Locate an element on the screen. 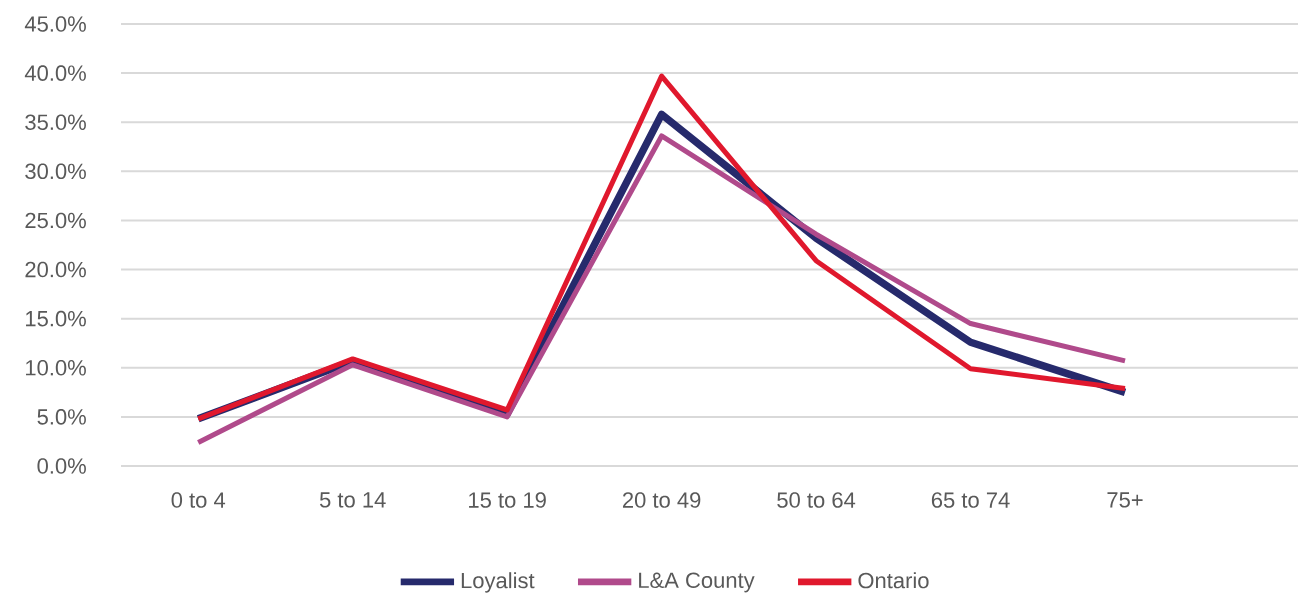 The height and width of the screenshot is (600, 1302). y-tick-label: 30.0% is located at coordinates (55, 171).